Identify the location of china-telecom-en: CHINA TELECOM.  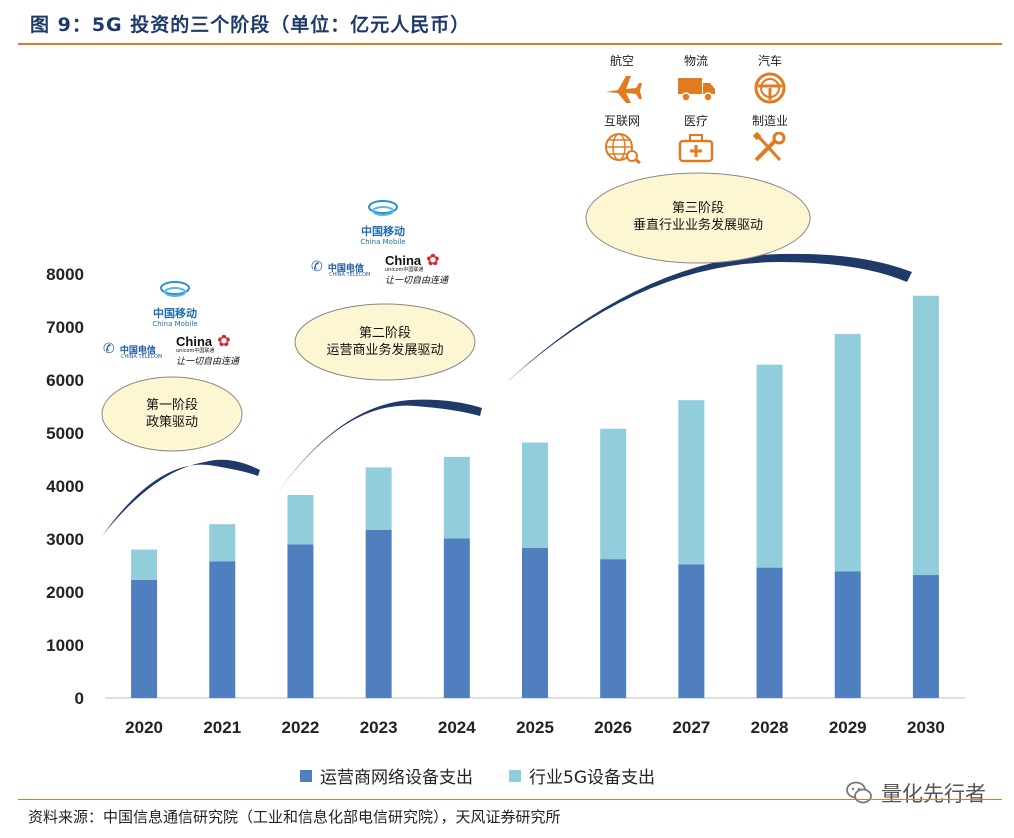
(142, 357).